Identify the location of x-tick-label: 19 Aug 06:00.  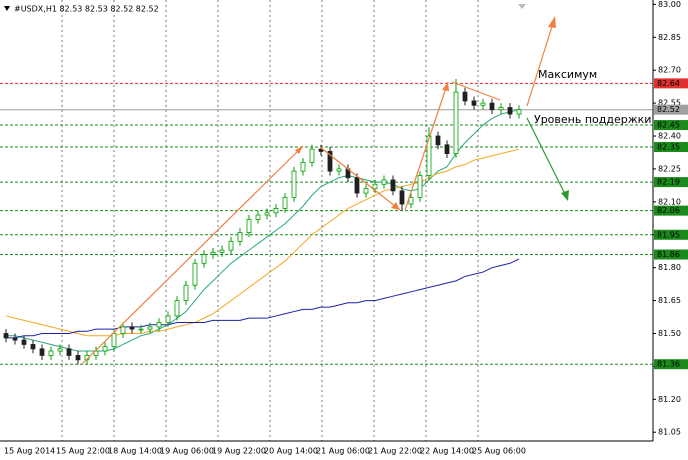
(187, 451).